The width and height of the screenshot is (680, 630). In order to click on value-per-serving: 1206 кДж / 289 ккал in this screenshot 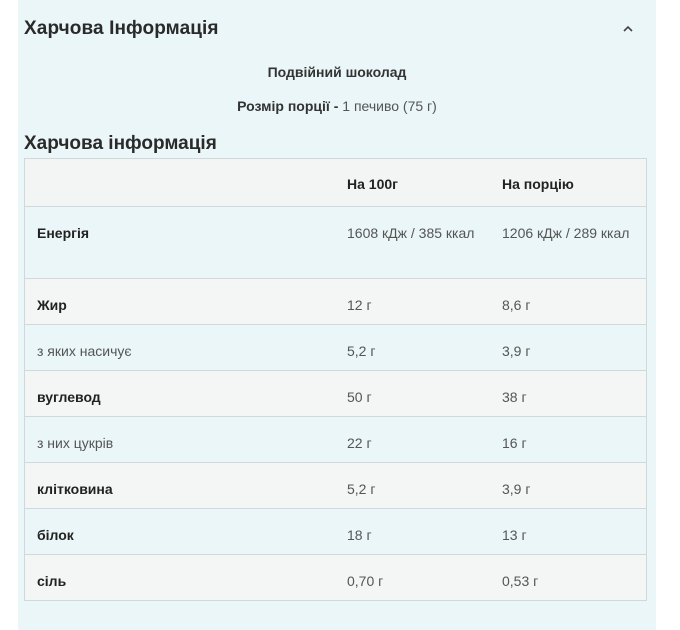, I will do `click(566, 233)`.